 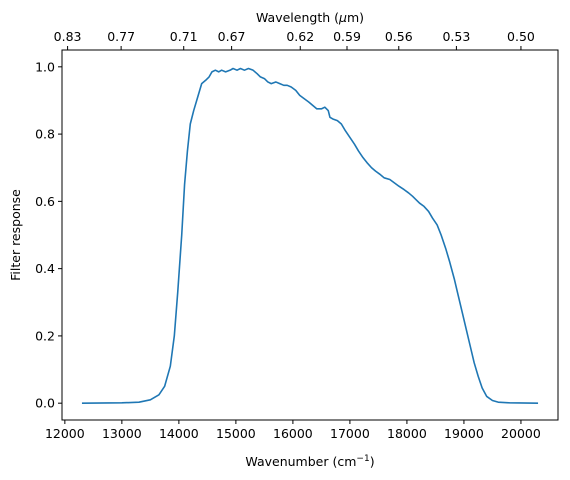 What do you see at coordinates (464, 433) in the screenshot?
I see `x-tick-label: 19000` at bounding box center [464, 433].